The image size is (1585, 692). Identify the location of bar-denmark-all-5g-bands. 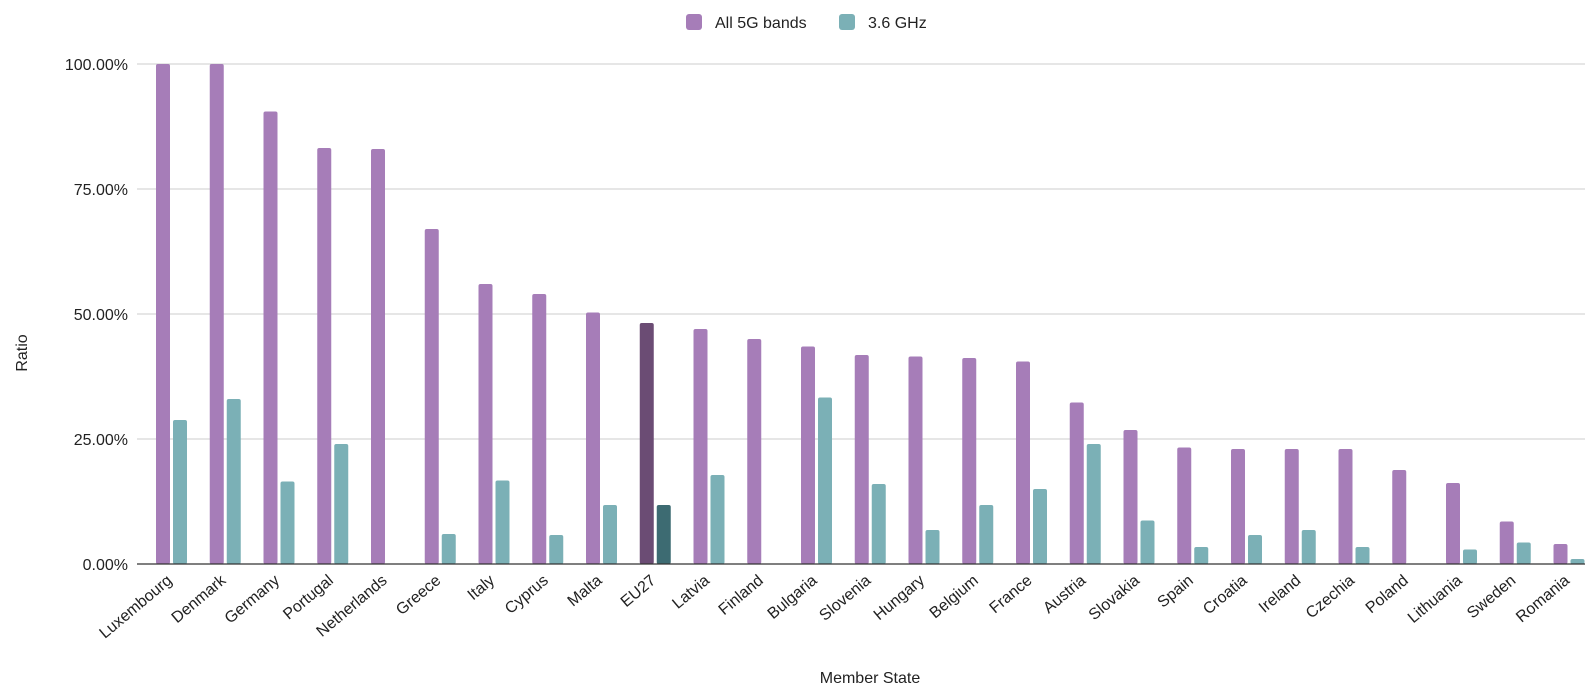
(216, 314).